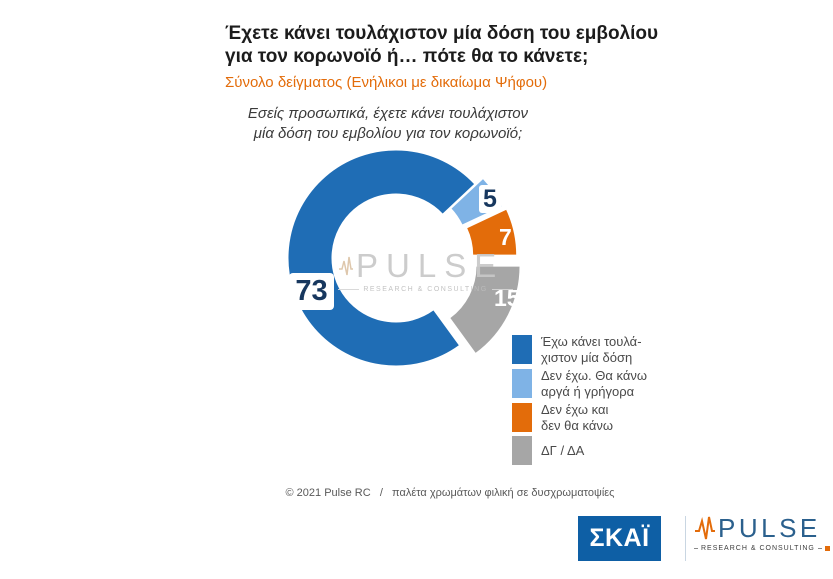 Image resolution: width=833 pixels, height=579 pixels. What do you see at coordinates (758, 548) in the screenshot?
I see `pulse-logo-subtitle: RESEARCH & CONSULTING` at bounding box center [758, 548].